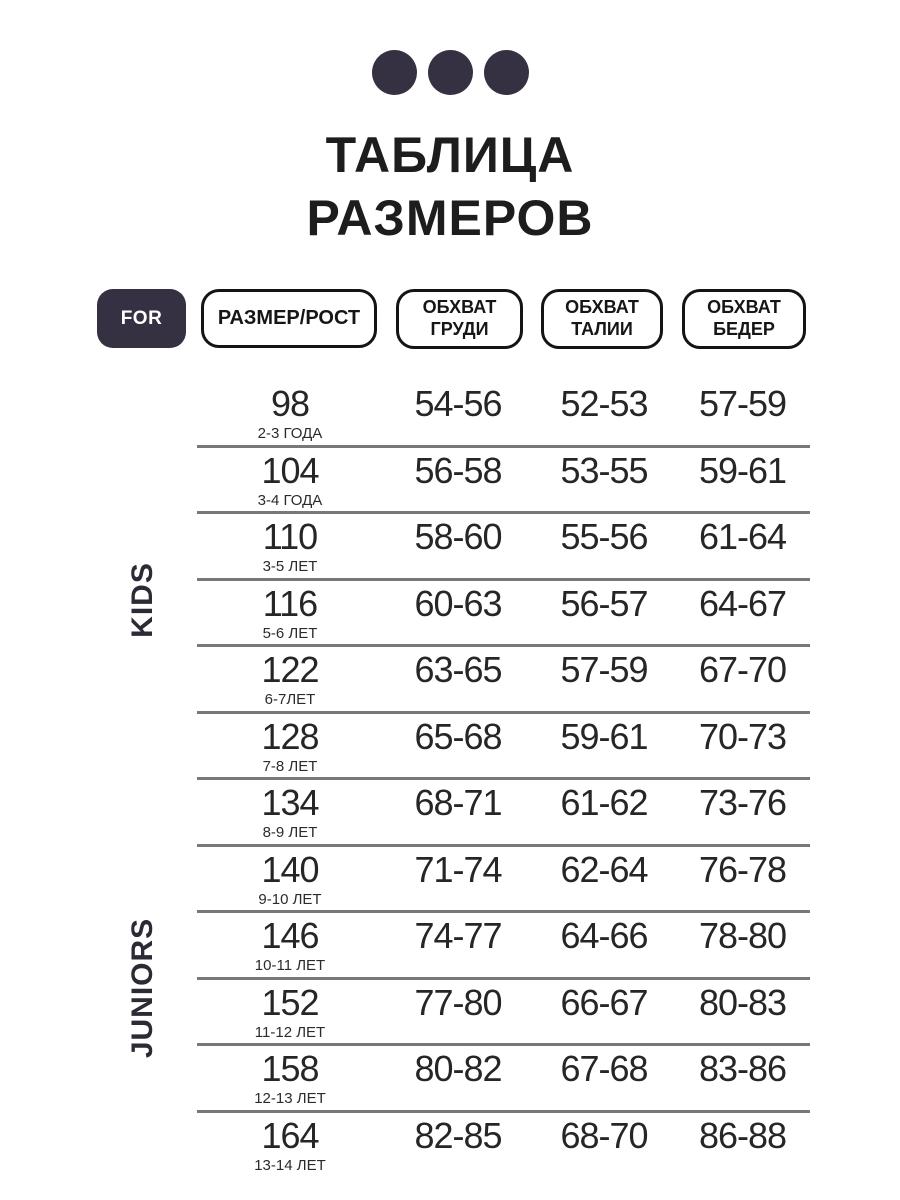 This screenshot has width=900, height=1200. I want to click on age-label: 5-6 ЛЕТ, so click(290, 633).